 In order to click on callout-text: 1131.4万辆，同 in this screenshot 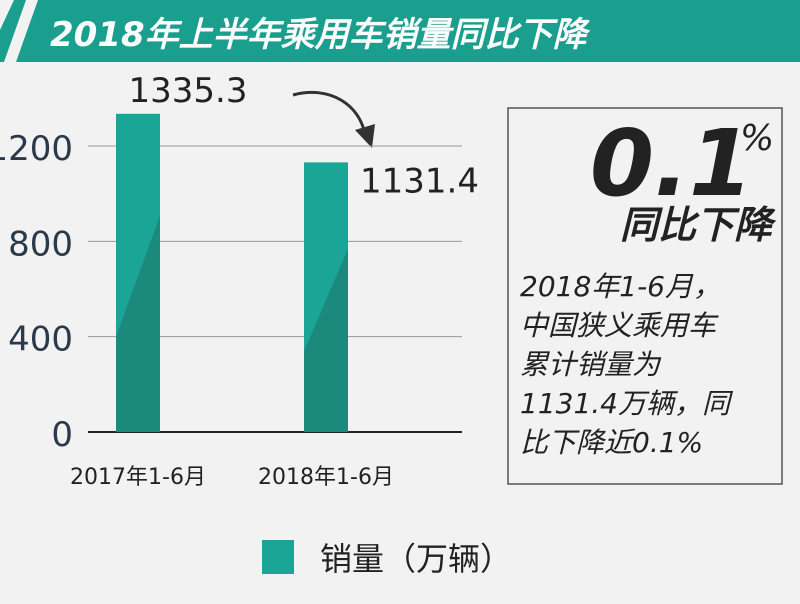, I will do `click(627, 403)`.